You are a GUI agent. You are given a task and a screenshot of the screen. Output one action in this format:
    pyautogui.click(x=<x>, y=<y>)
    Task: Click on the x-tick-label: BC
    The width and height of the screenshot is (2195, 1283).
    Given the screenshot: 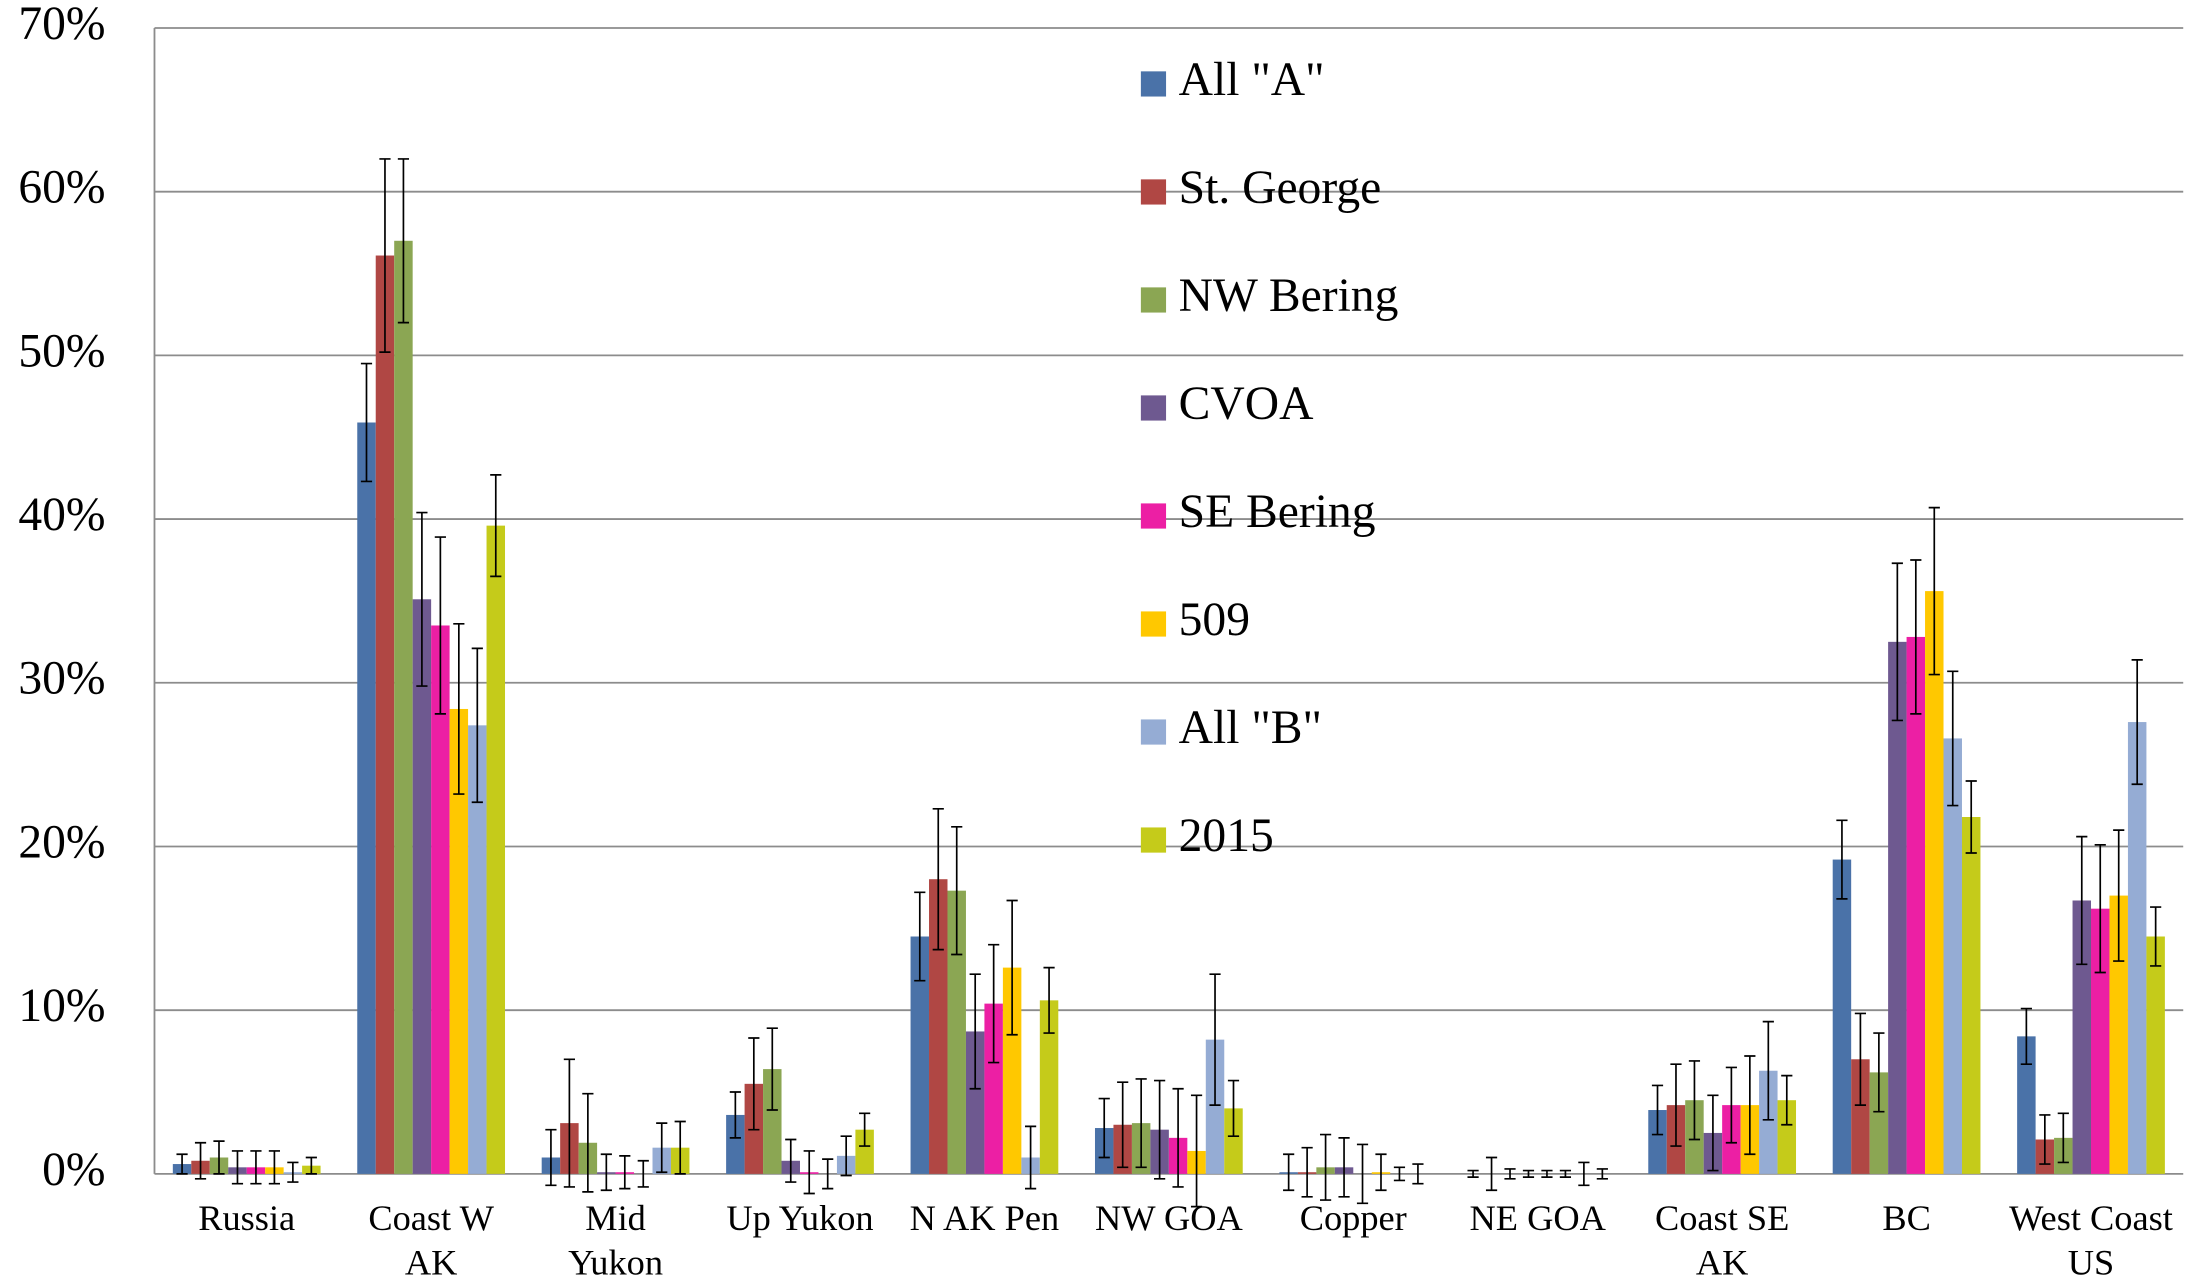 What is the action you would take?
    pyautogui.click(x=1906, y=1218)
    